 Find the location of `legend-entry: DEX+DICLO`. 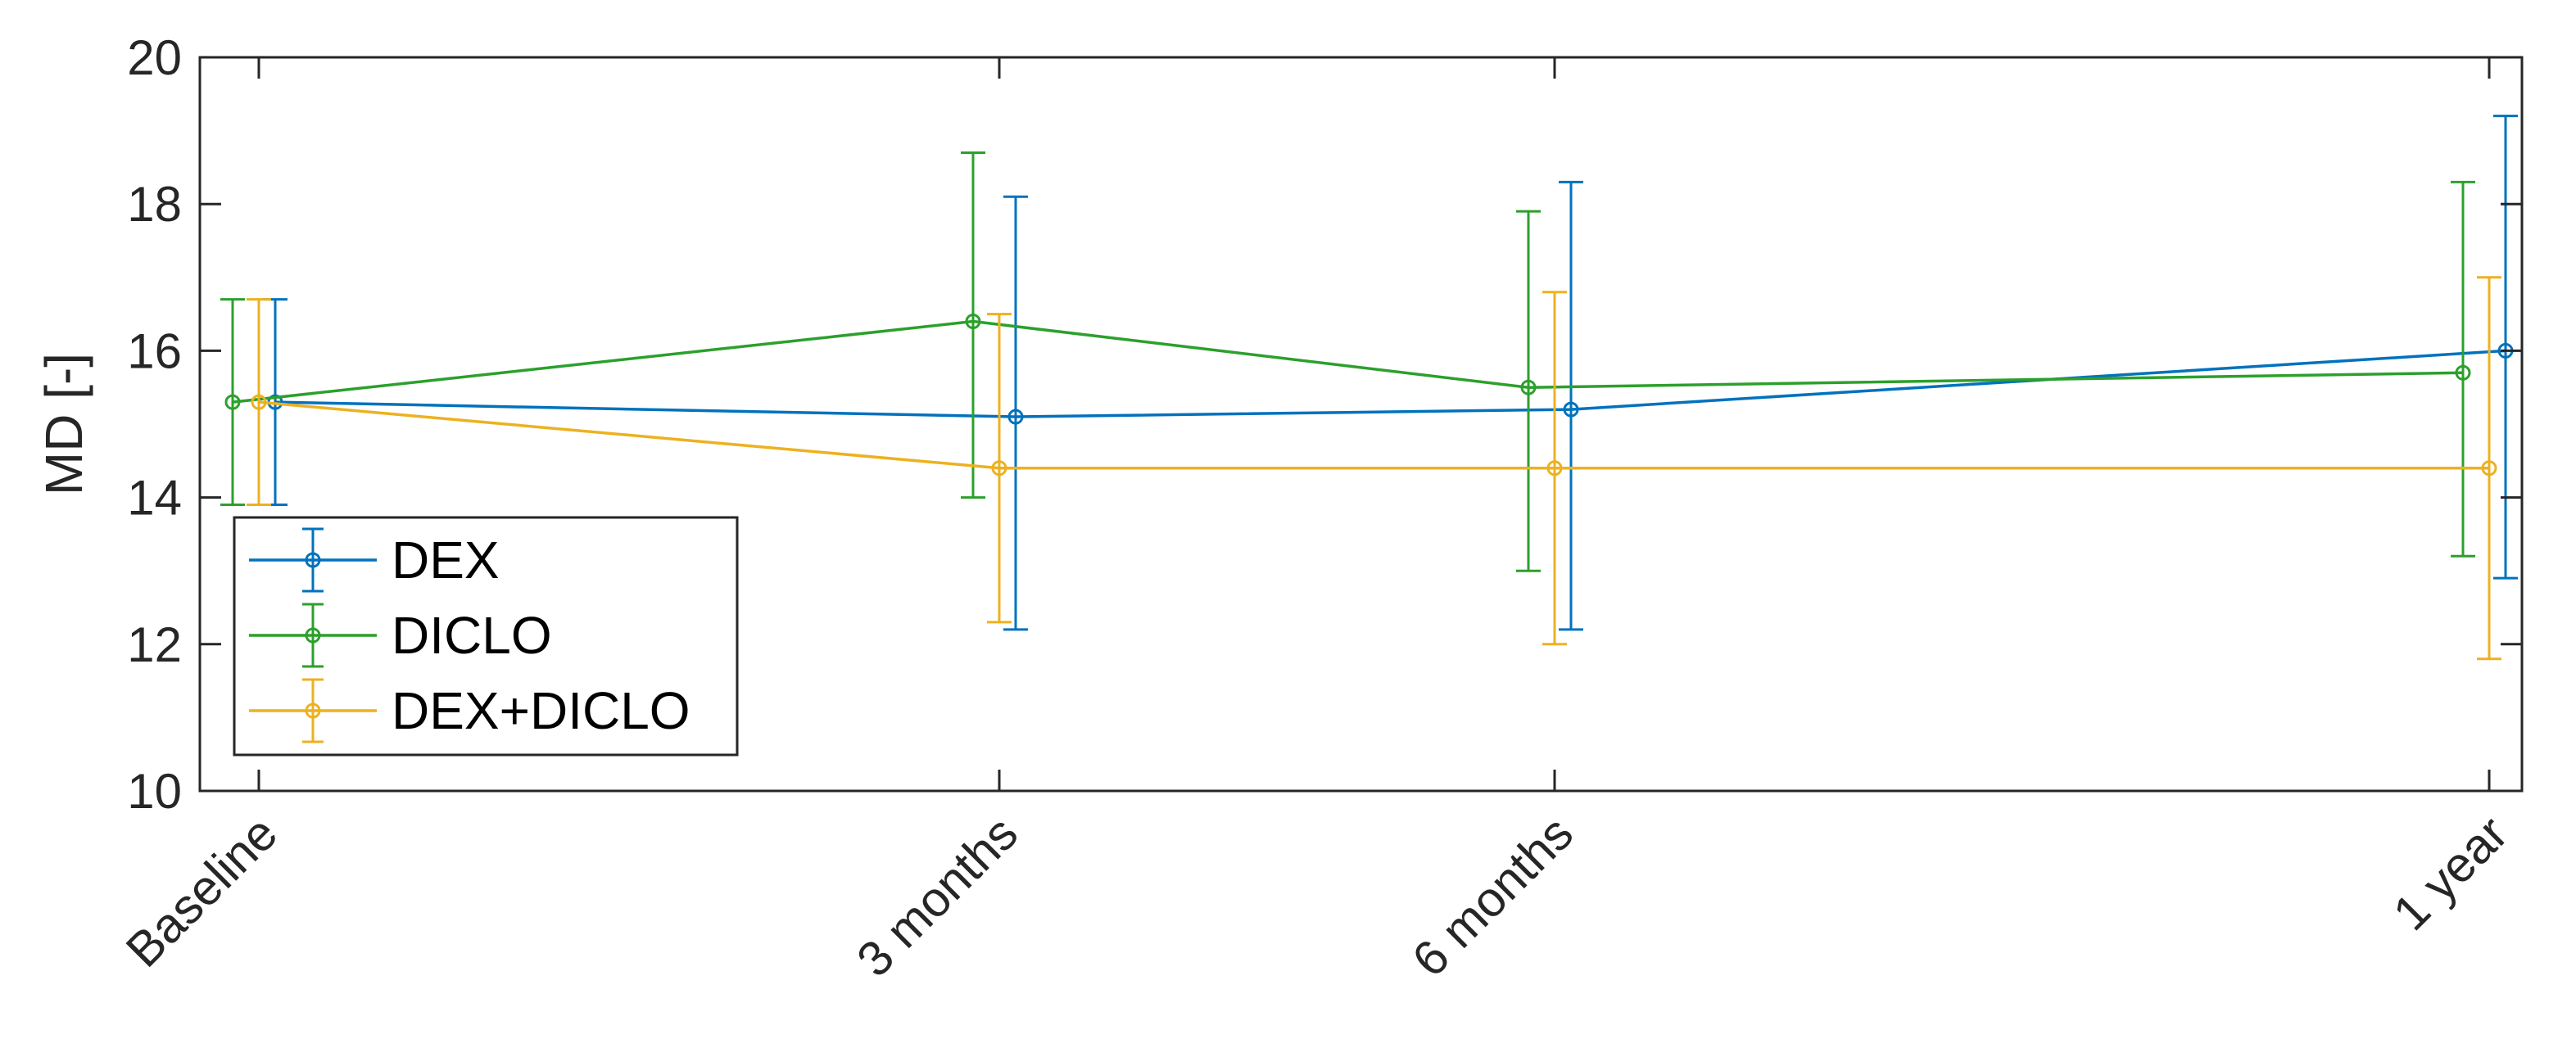

legend-entry: DEX+DICLO is located at coordinates (469, 710).